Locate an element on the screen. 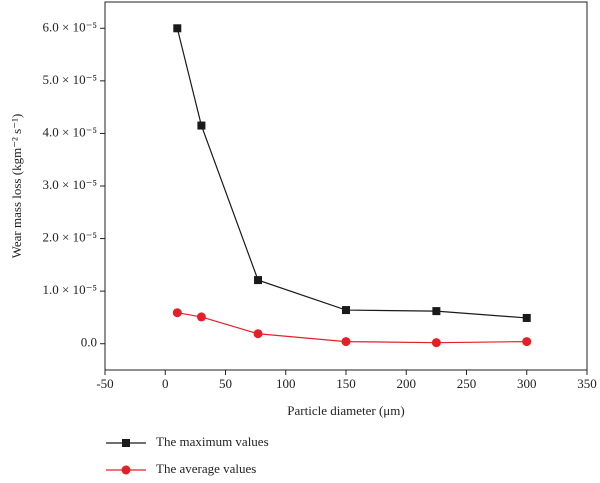 This screenshot has height=483, width=600. x-tick-label: 0 is located at coordinates (165, 383).